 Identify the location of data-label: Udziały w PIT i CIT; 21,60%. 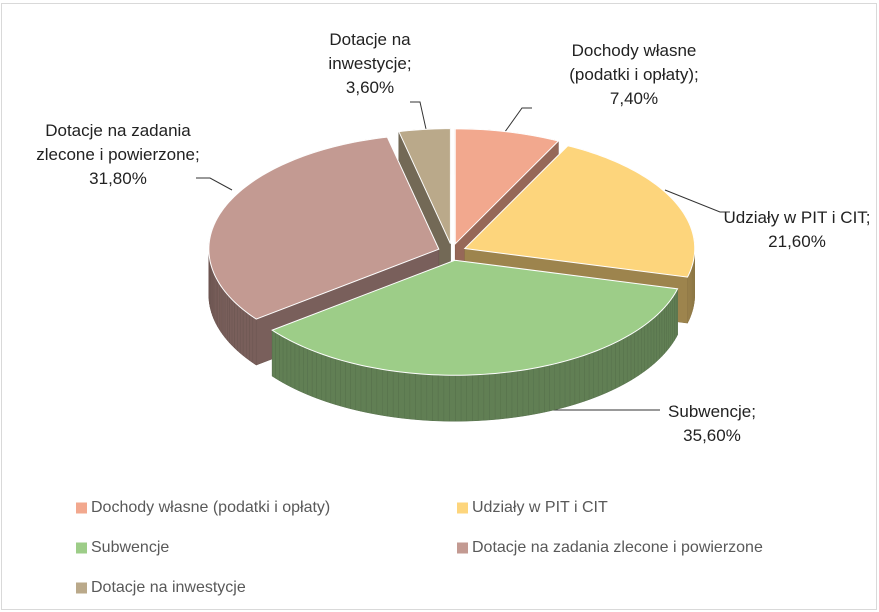
(797, 229).